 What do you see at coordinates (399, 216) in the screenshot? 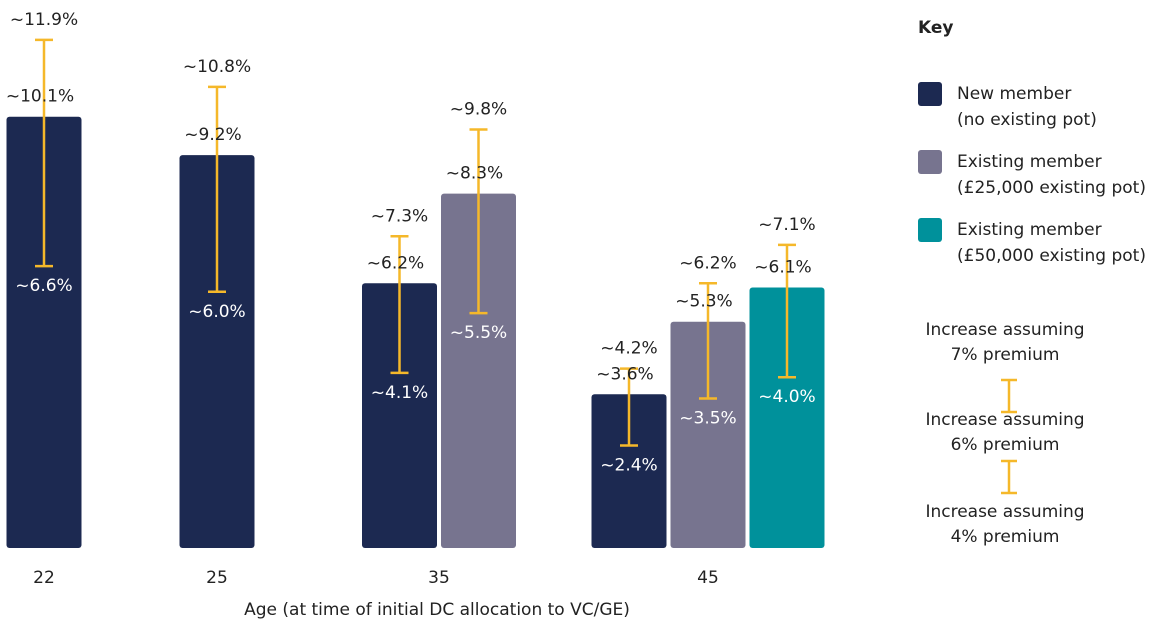
I see `high-label: ~7.3%` at bounding box center [399, 216].